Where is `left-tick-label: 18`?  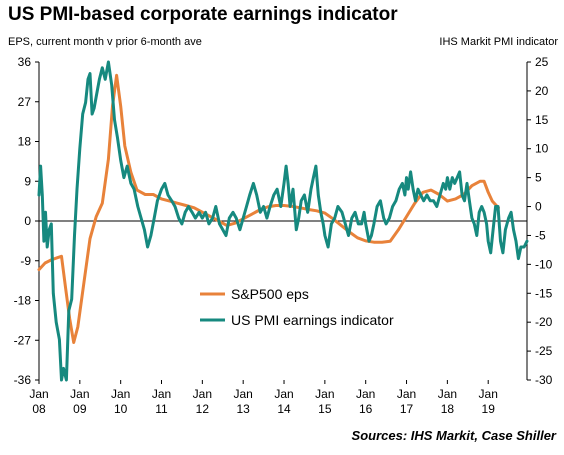 left-tick-label: 18 is located at coordinates (25, 142).